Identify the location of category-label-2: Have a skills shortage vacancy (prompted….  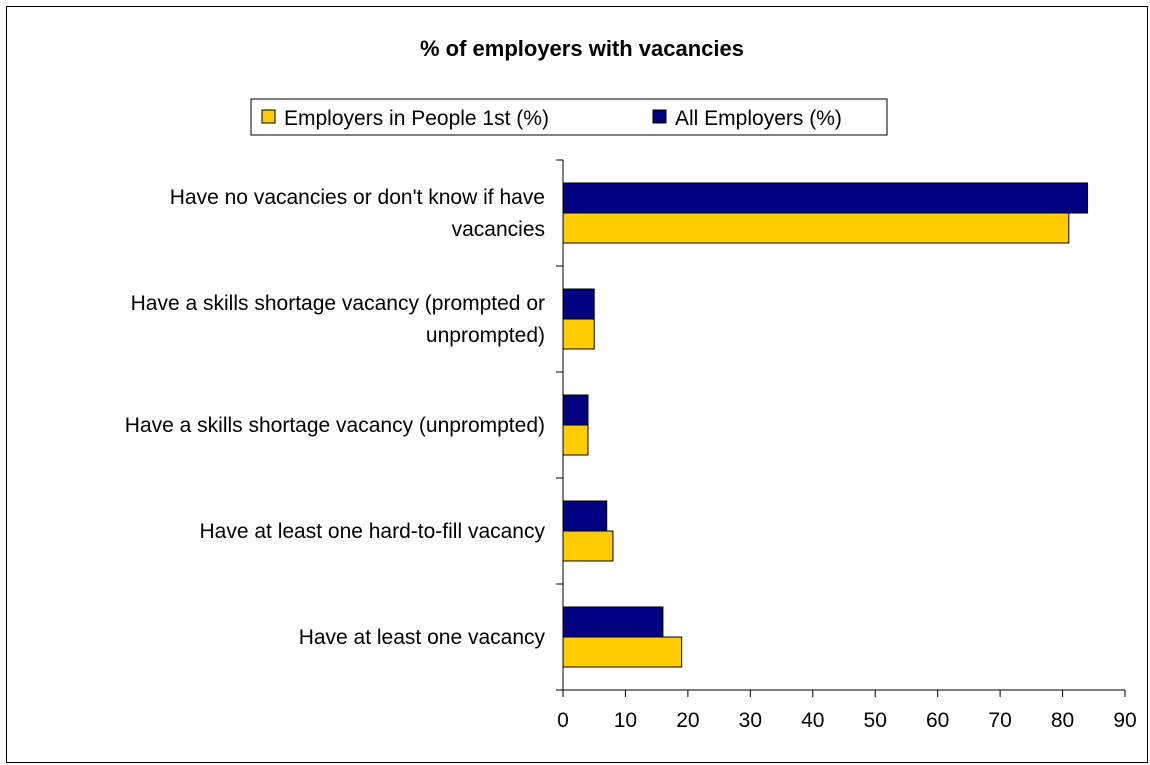
(338, 303).